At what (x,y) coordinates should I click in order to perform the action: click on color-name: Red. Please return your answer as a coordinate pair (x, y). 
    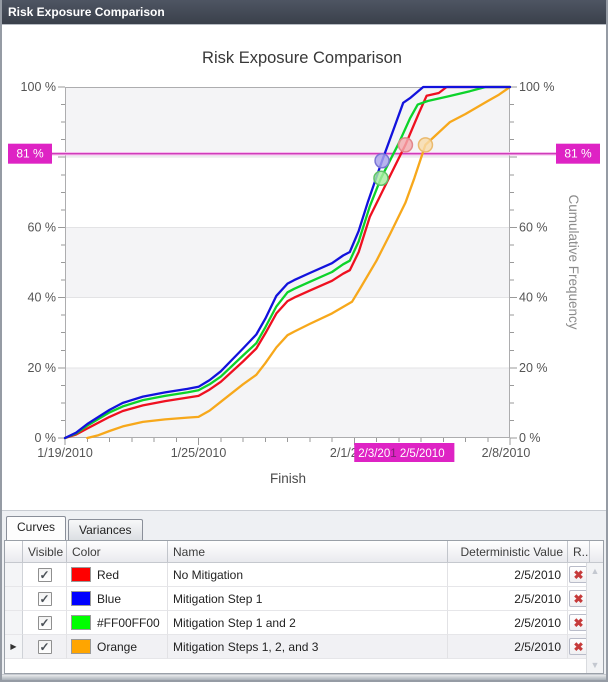
    Looking at the image, I should click on (108, 574).